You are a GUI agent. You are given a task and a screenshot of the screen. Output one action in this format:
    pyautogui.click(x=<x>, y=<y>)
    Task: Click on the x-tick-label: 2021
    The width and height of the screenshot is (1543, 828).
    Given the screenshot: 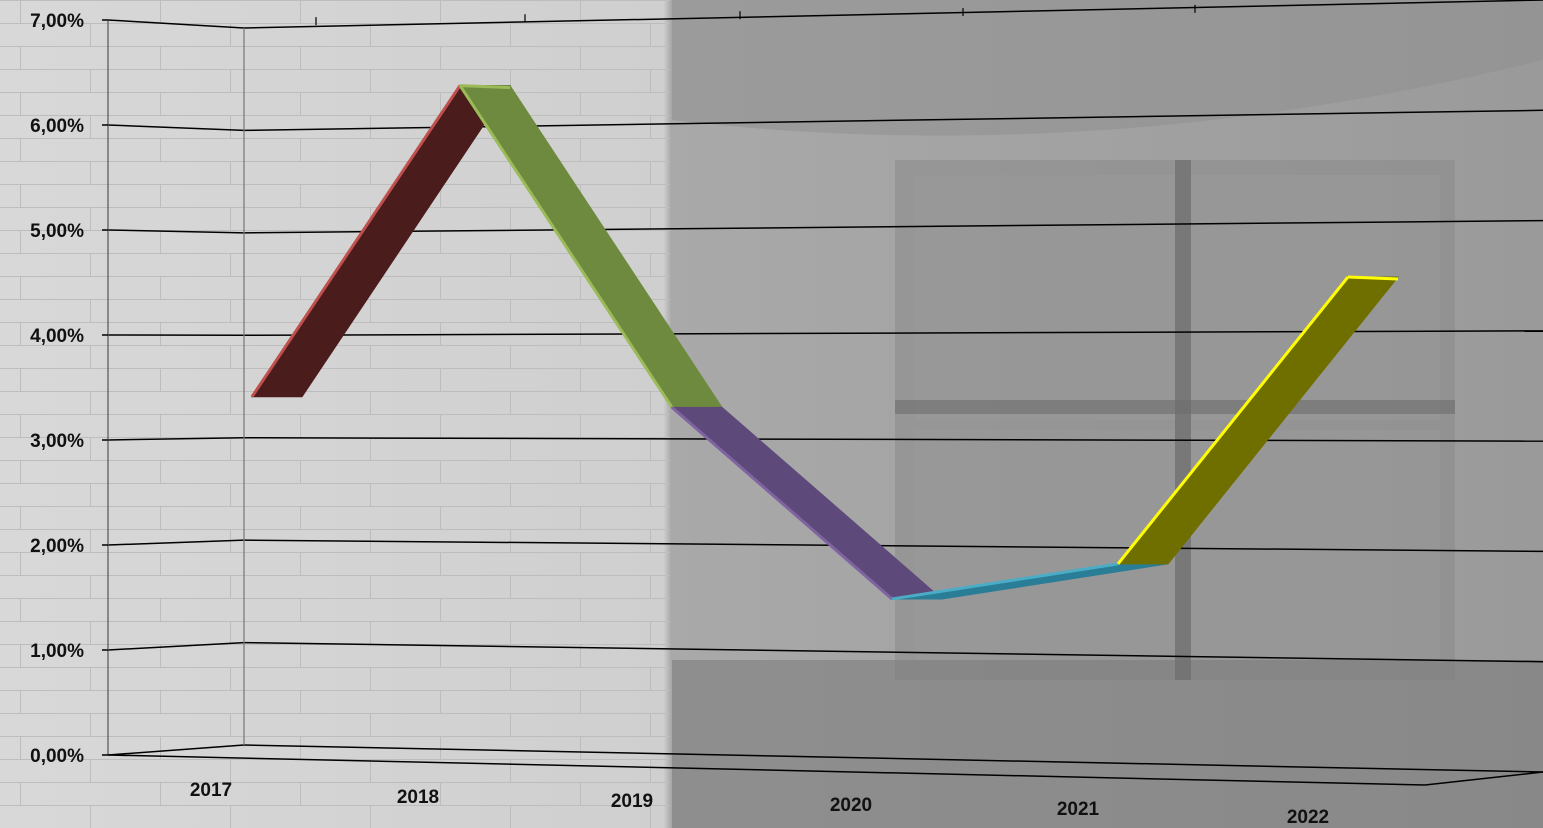 What is the action you would take?
    pyautogui.click(x=1078, y=809)
    